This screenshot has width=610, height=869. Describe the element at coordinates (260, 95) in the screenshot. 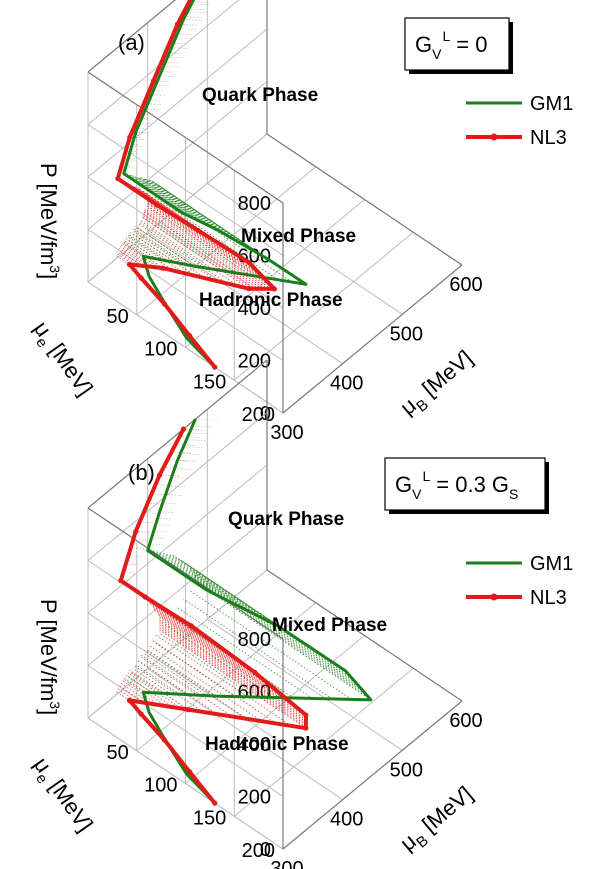

I see `quark-phase-label: Quark Phase` at that location.